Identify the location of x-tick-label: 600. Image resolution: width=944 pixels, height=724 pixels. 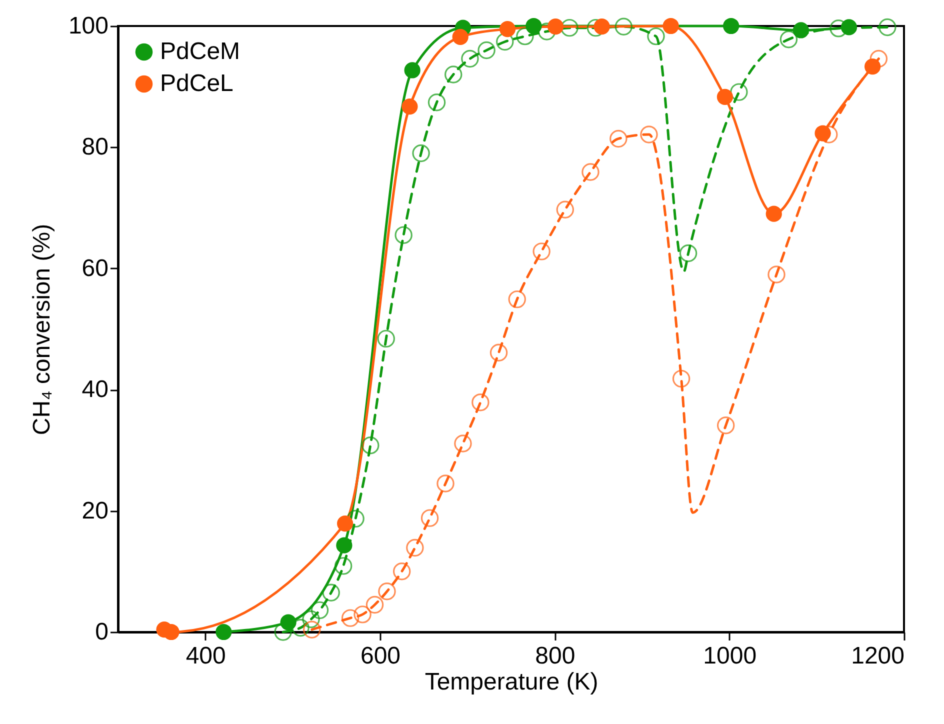
(380, 656).